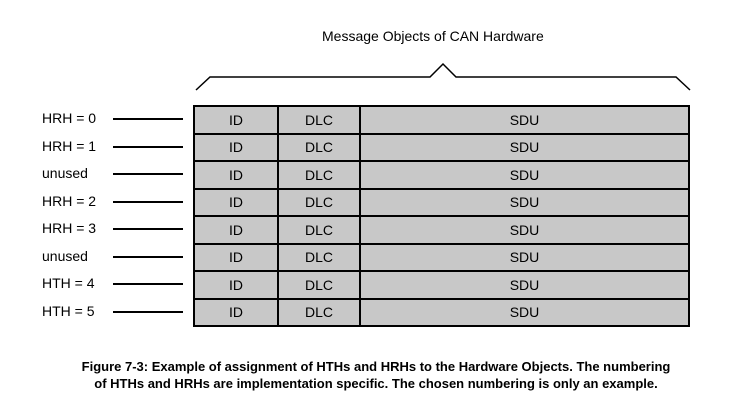 The image size is (752, 410). I want to click on label-row: HRH = 3, so click(115, 229).